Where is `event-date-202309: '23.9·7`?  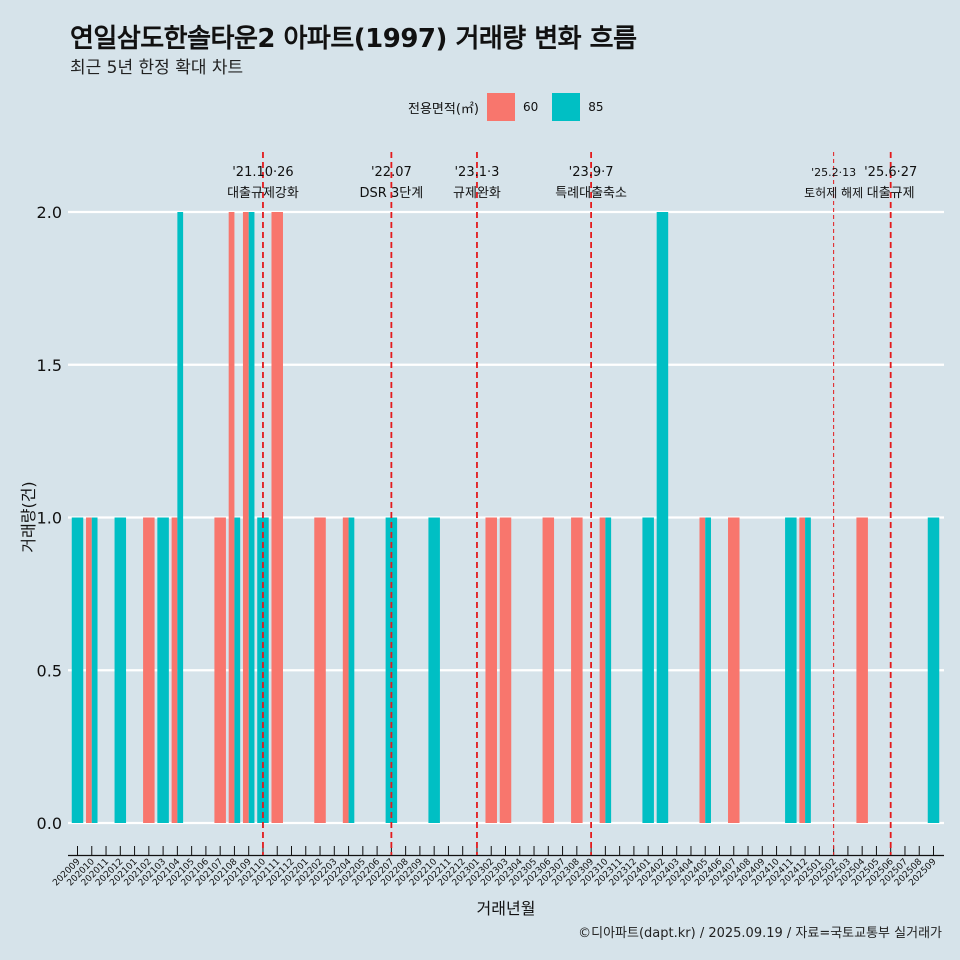
event-date-202309: '23.9·7 is located at coordinates (591, 172).